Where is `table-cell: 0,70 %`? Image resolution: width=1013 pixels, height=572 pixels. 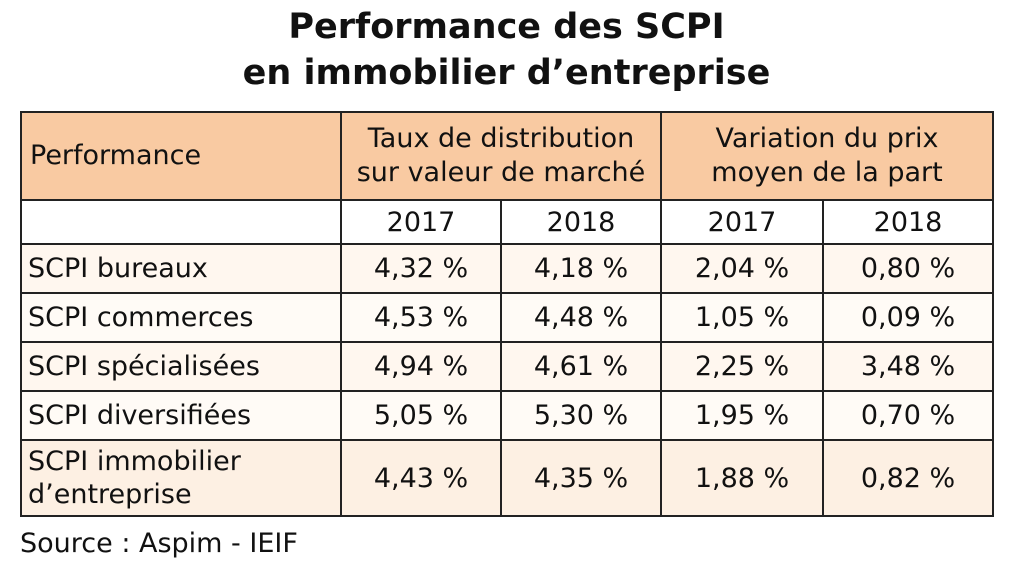
table-cell: 0,70 % is located at coordinates (908, 415).